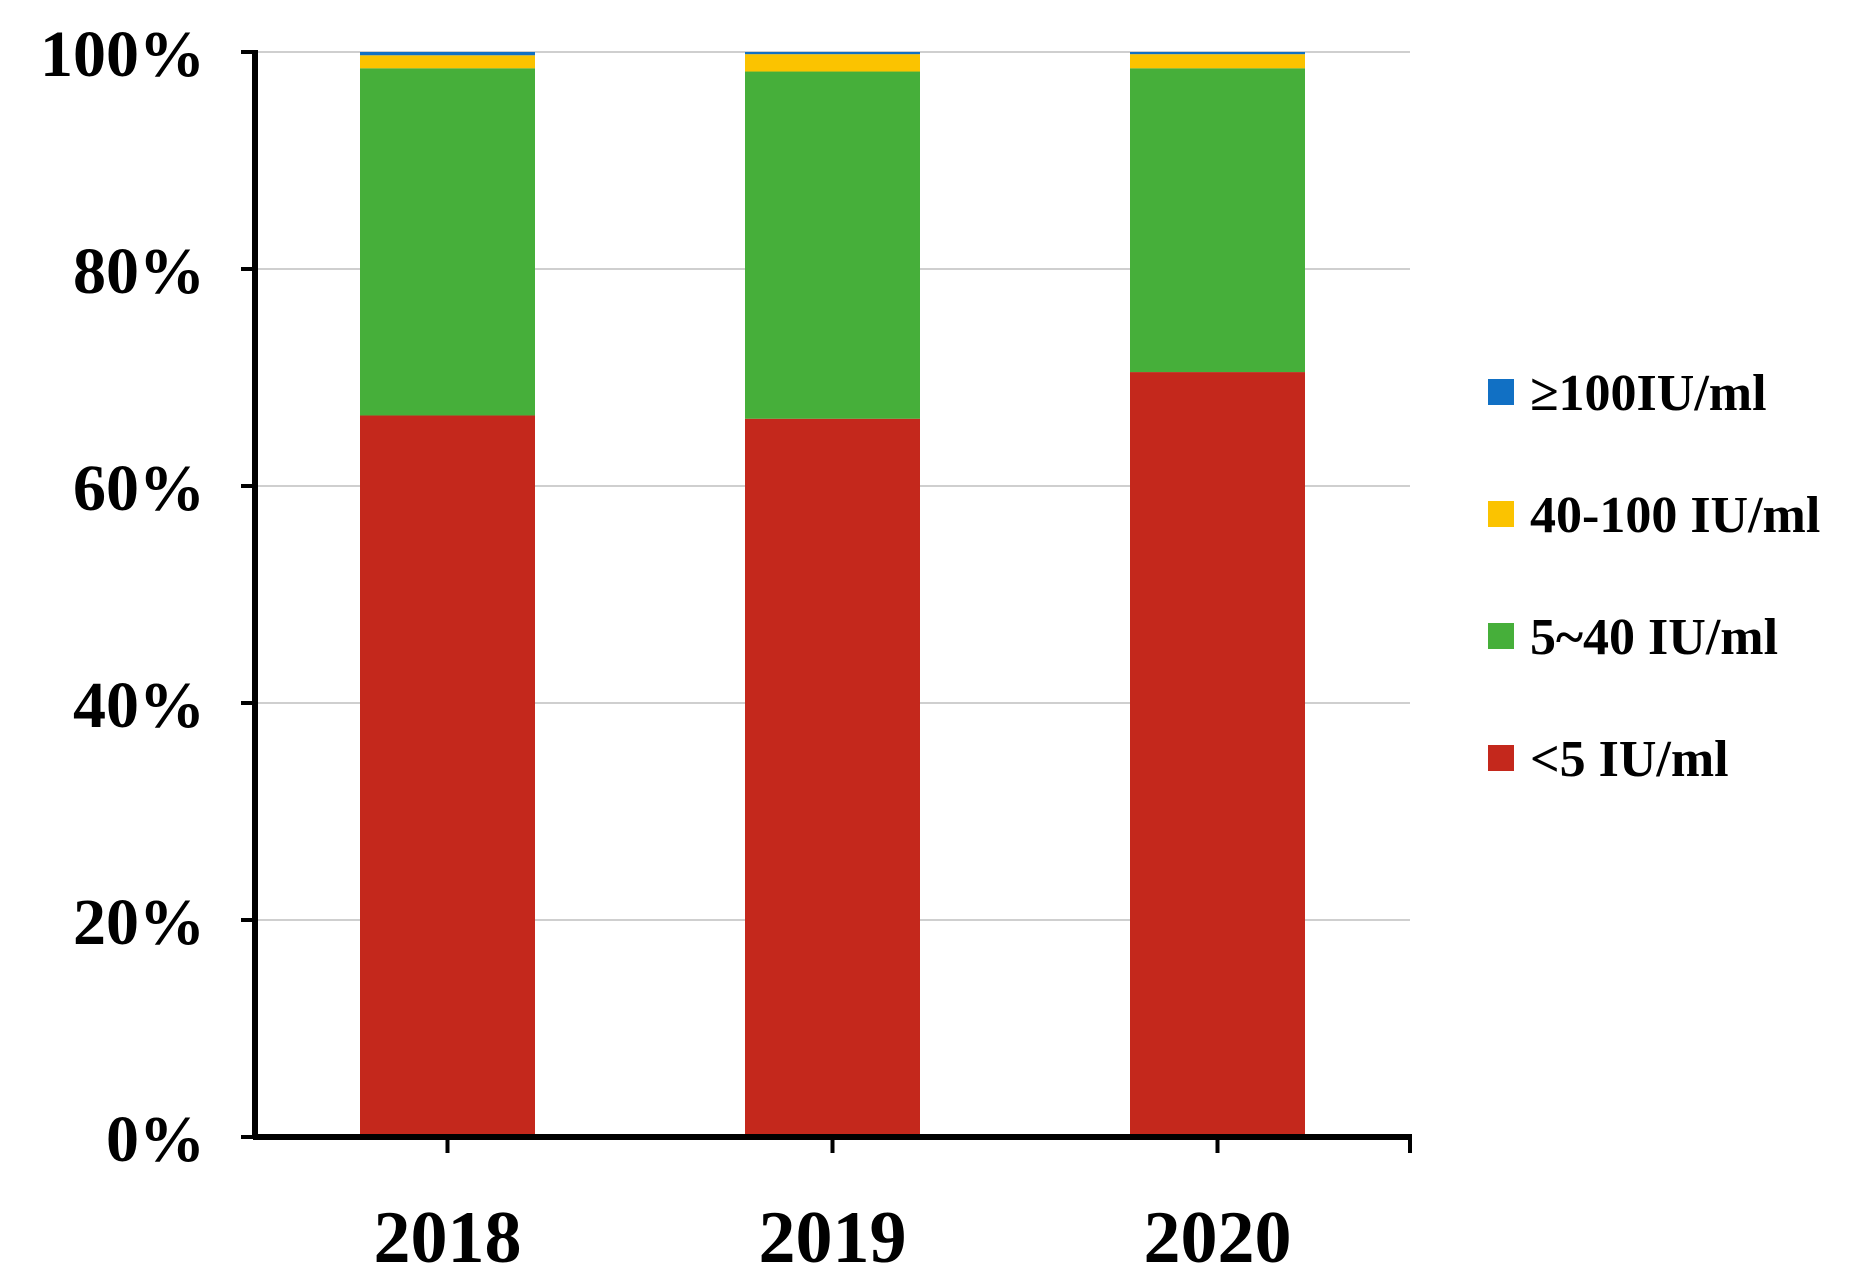  Describe the element at coordinates (1648, 393) in the screenshot. I see `legend-label: ≥100IU/ml` at that location.